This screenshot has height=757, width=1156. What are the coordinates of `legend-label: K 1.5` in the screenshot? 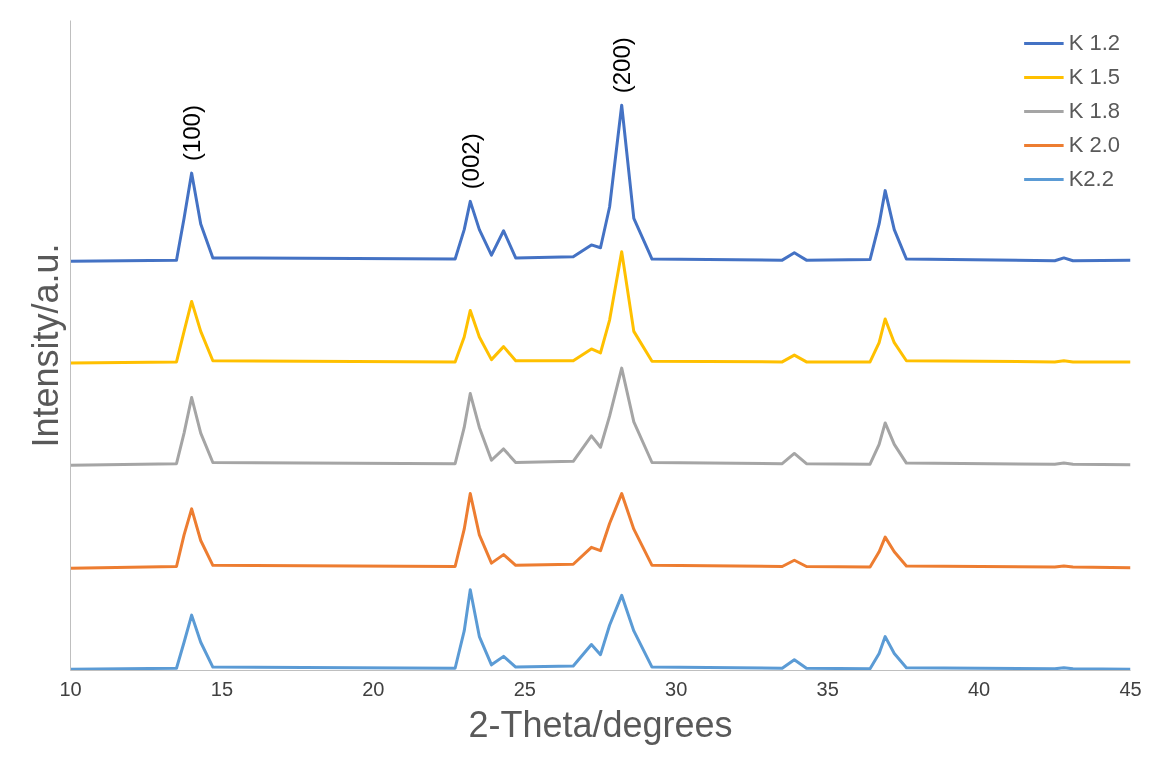 It's located at (1094, 77).